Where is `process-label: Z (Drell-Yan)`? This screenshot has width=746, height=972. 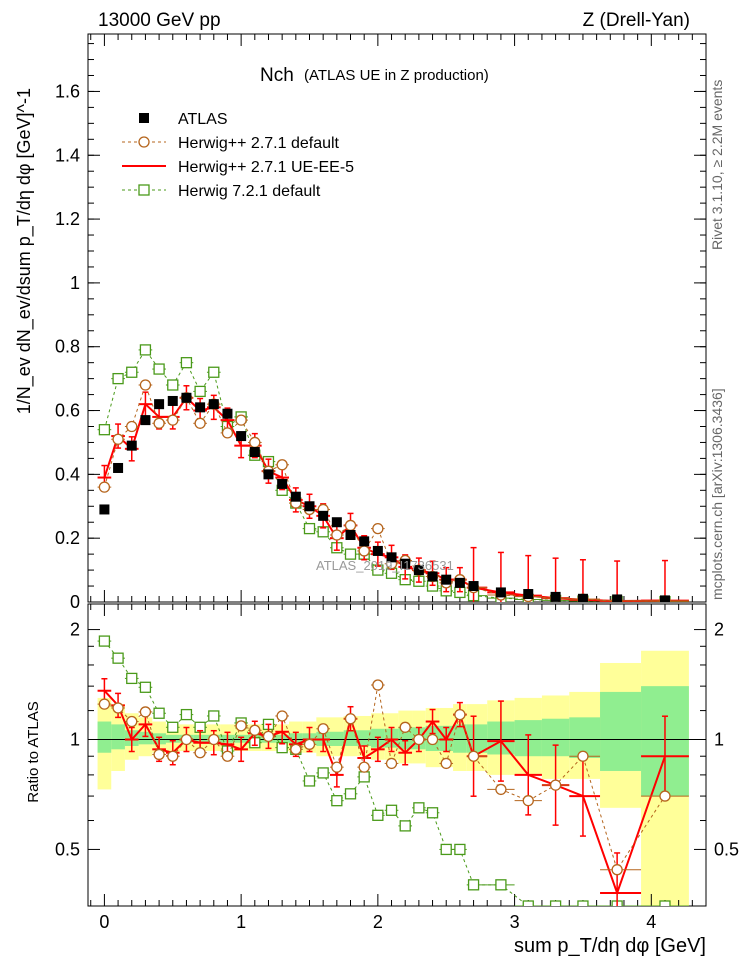 process-label: Z (Drell-Yan) is located at coordinates (636, 20).